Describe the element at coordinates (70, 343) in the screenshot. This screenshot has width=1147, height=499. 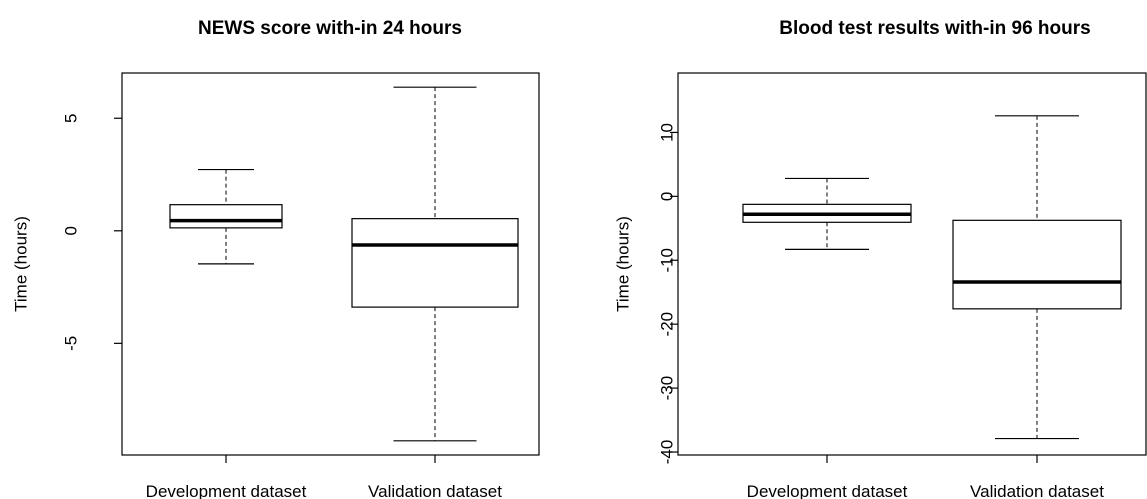
I see `y-tick-label: -5` at that location.